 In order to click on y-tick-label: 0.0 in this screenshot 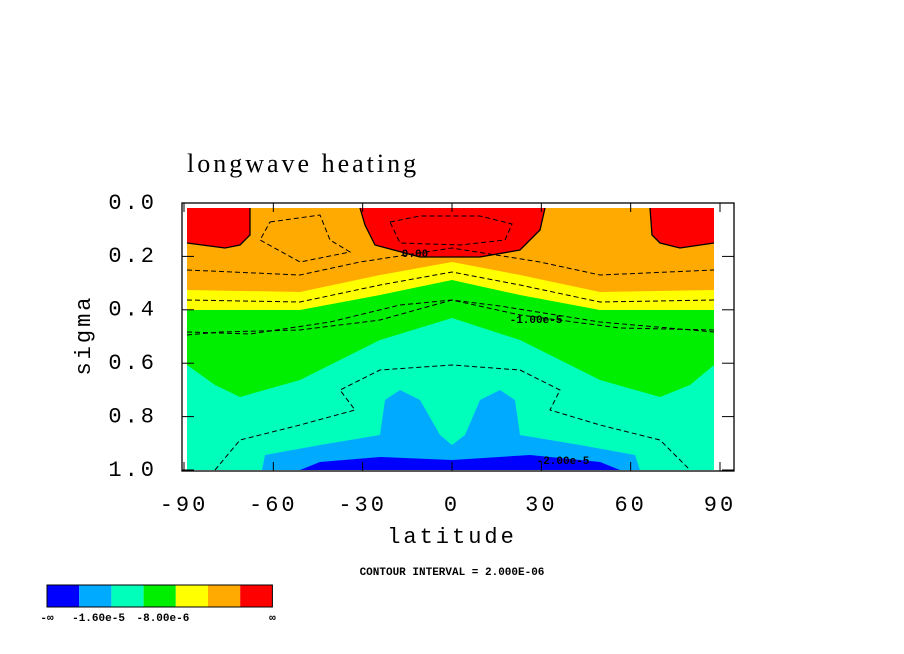, I will do `click(132, 203)`.